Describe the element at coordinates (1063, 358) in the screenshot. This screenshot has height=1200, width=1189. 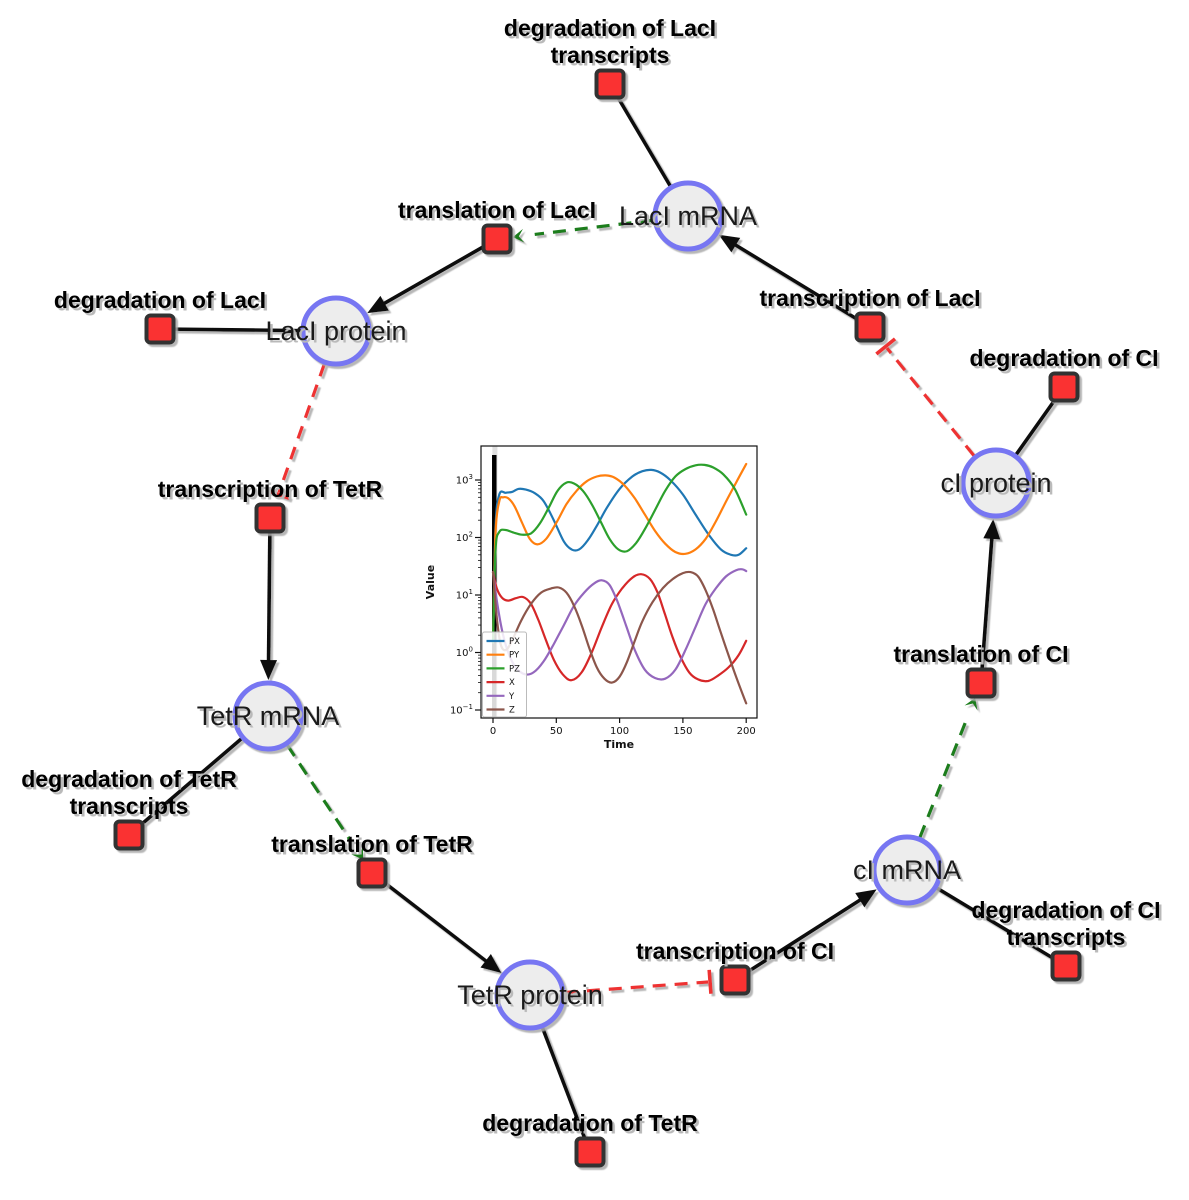
I see `reaction-label-deg_ci: degradation of CI` at that location.